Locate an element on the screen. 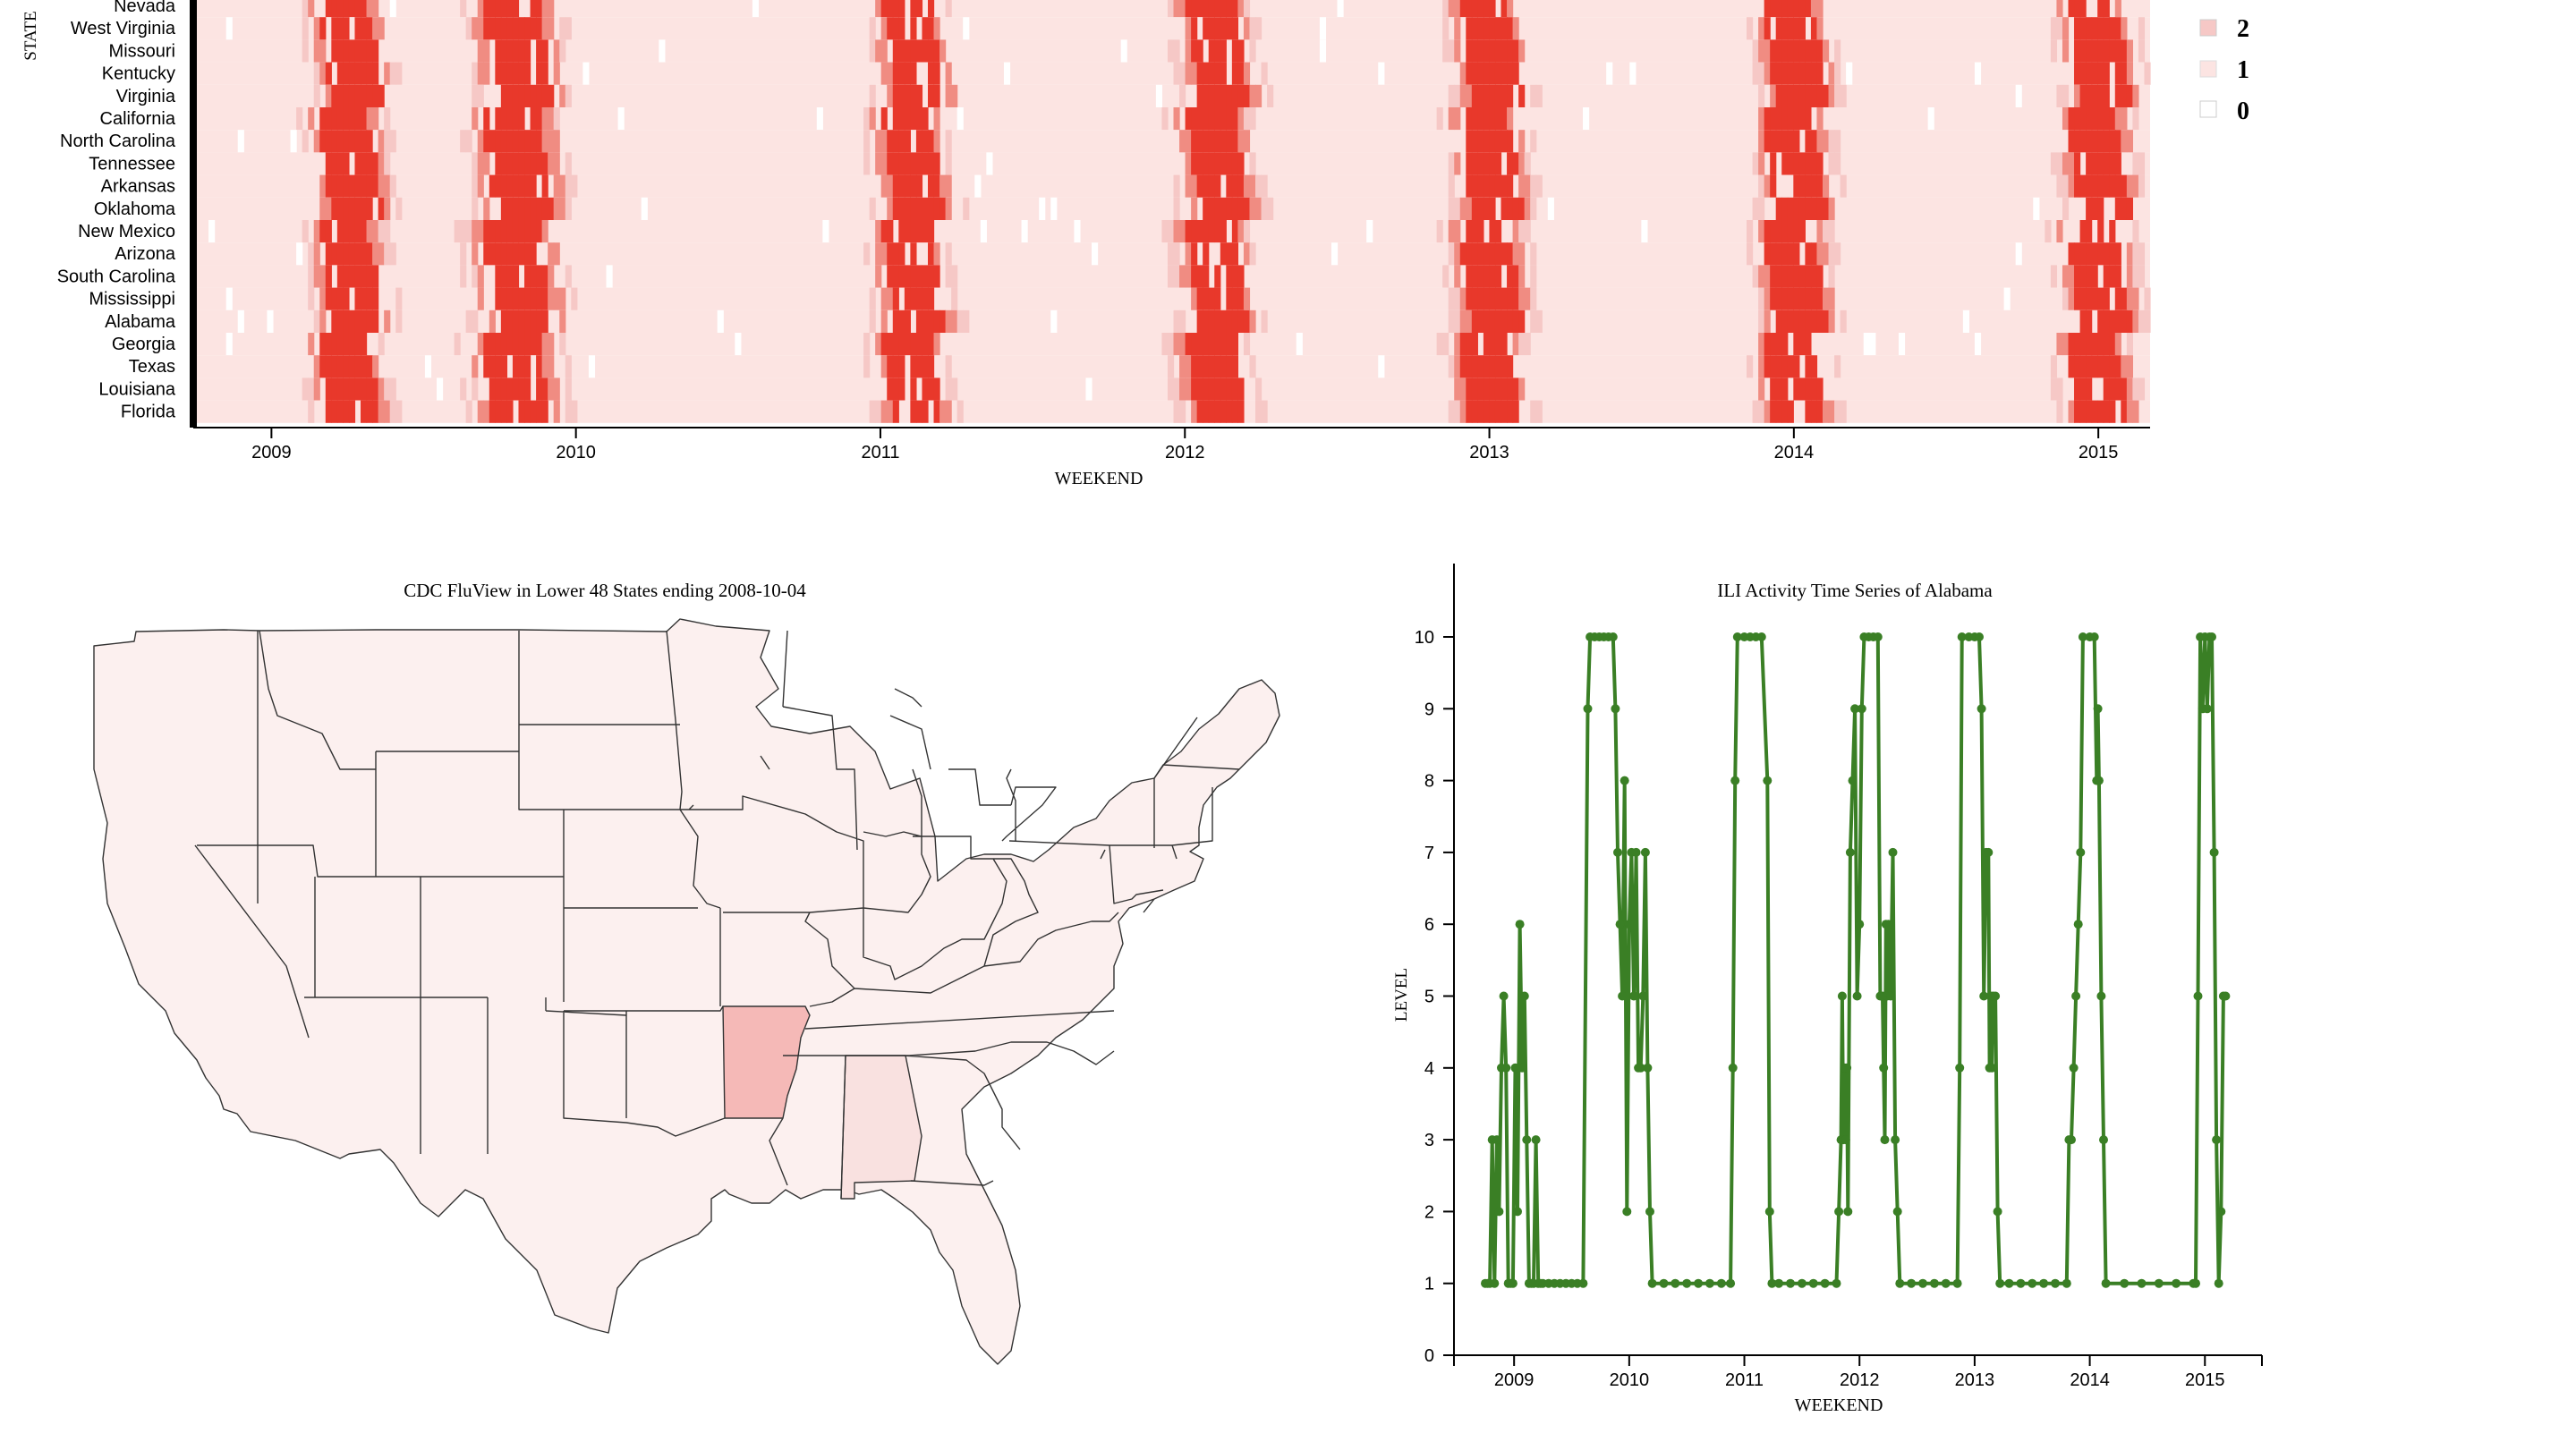 The height and width of the screenshot is (1442, 2576). heatmap-state-label: Georgia is located at coordinates (144, 344).